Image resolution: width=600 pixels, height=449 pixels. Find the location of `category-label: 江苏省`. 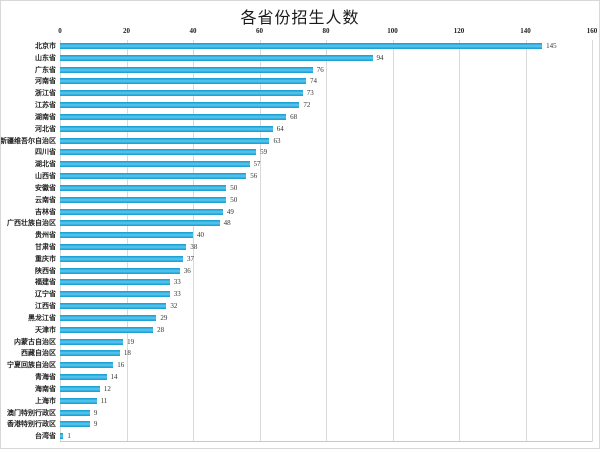

category-label: 江苏省 is located at coordinates (45, 105).